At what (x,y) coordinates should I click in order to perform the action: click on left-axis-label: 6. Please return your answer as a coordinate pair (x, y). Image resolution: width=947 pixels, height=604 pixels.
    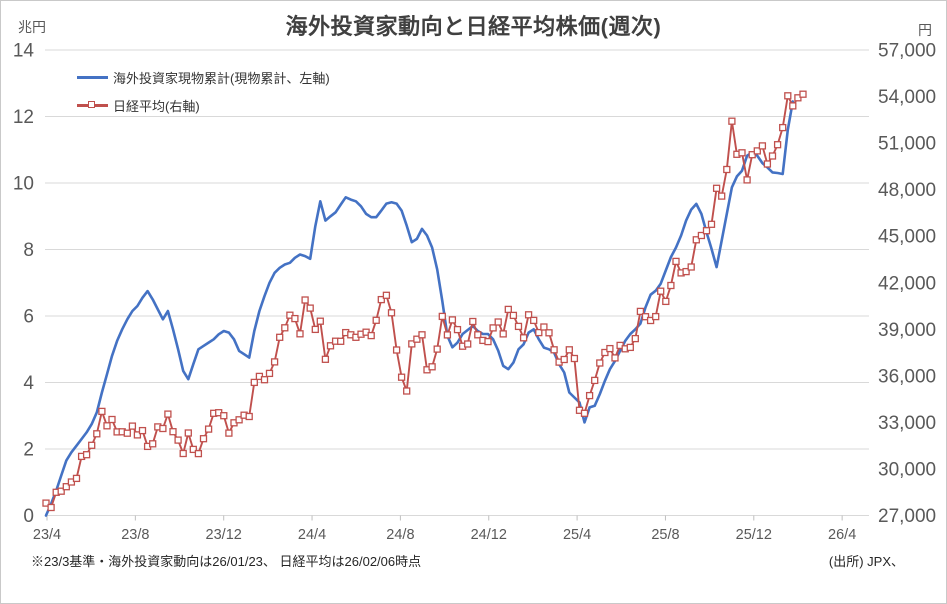
    Looking at the image, I should click on (28, 317).